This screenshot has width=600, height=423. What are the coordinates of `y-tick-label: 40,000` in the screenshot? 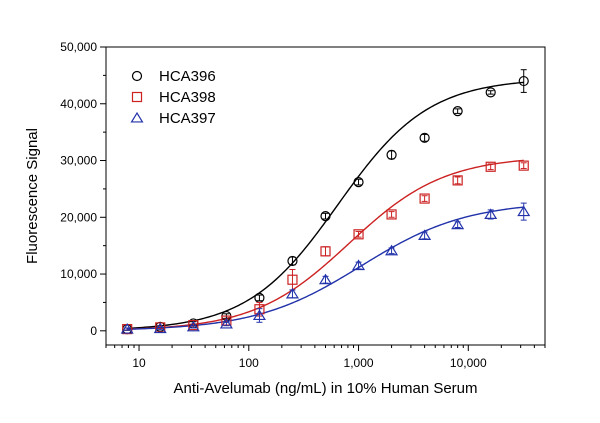 It's located at (78, 104).